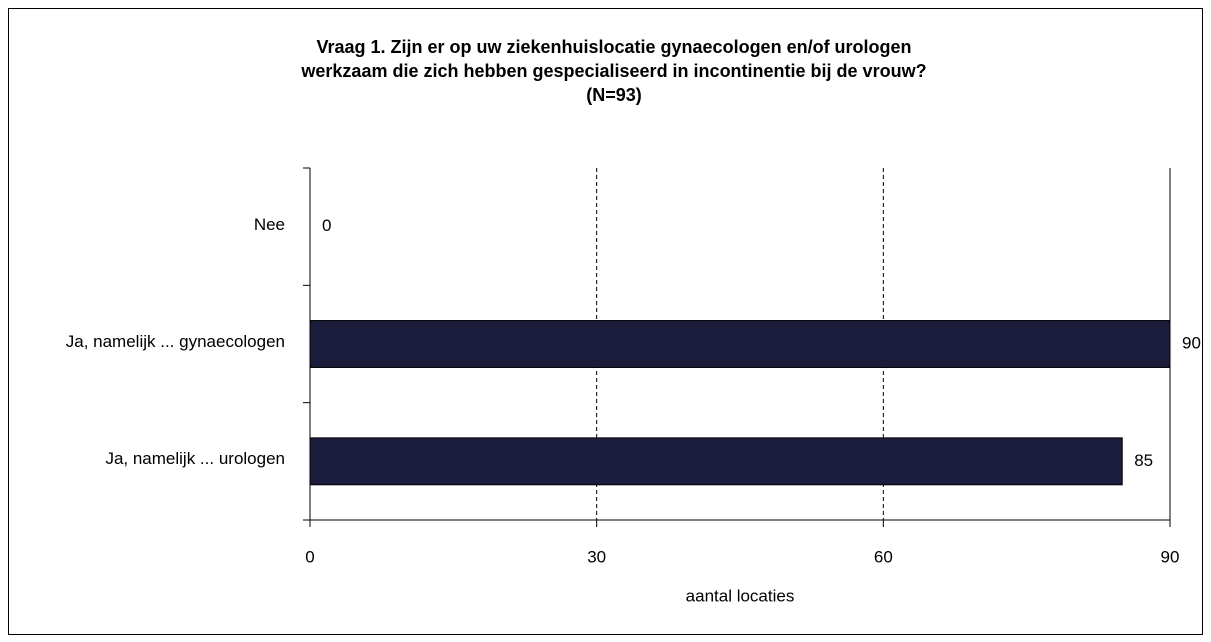  What do you see at coordinates (740, 595) in the screenshot?
I see `x-axis-title: aantal locaties` at bounding box center [740, 595].